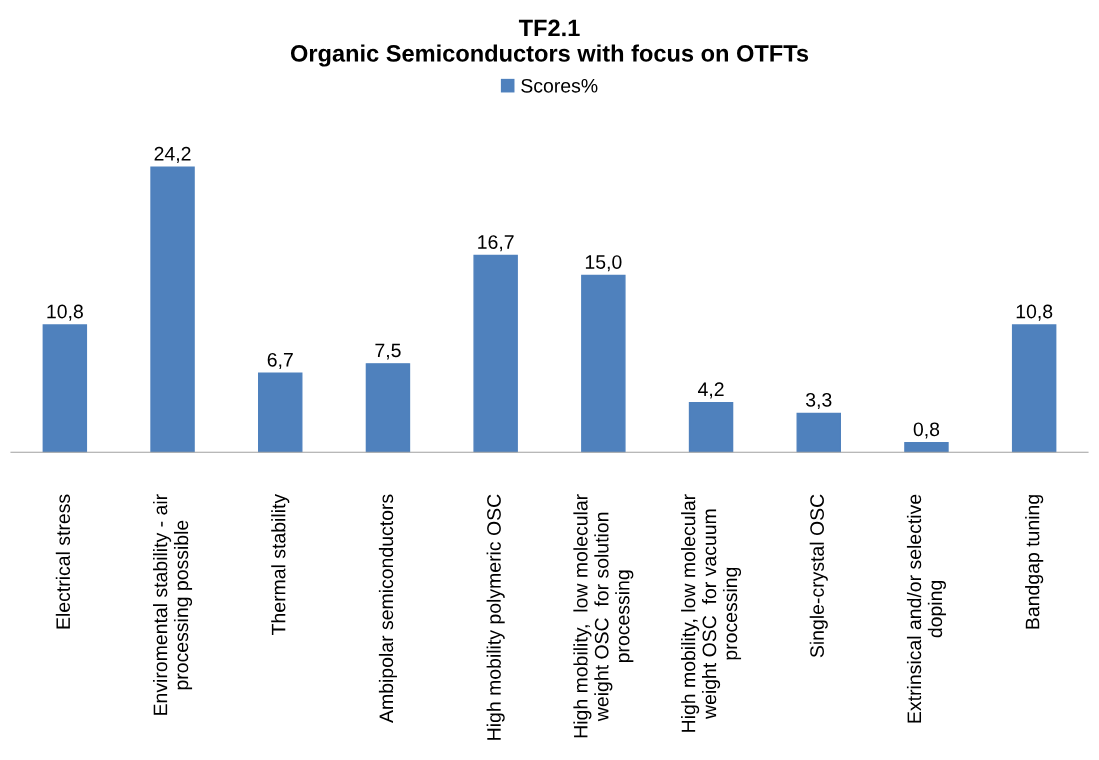 The image size is (1099, 760). I want to click on data-label: 3,3, so click(818, 401).